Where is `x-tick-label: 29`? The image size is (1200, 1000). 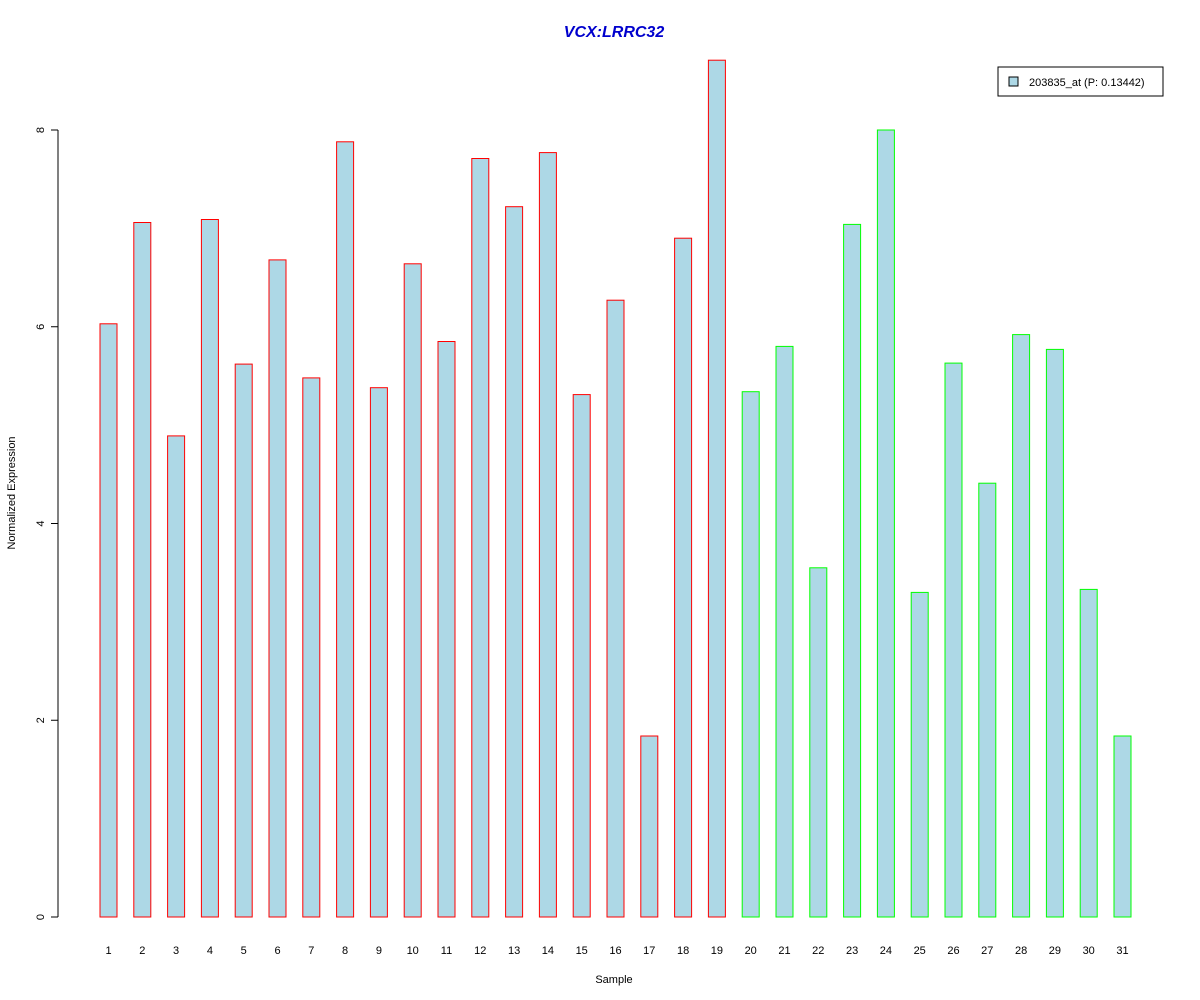
x-tick-label: 29 is located at coordinates (1055, 951).